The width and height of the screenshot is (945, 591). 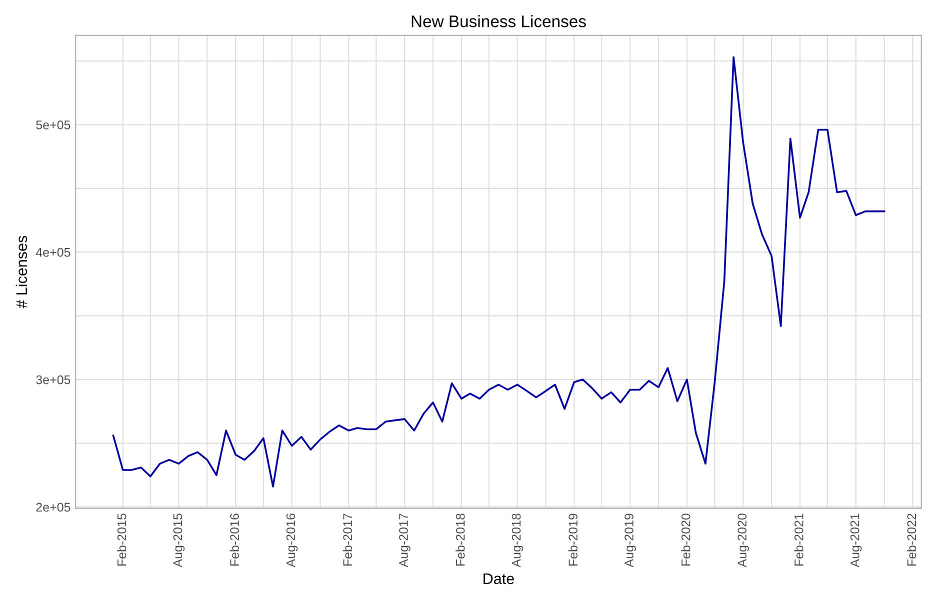 What do you see at coordinates (53, 252) in the screenshot?
I see `y-tick-label: 4e+05` at bounding box center [53, 252].